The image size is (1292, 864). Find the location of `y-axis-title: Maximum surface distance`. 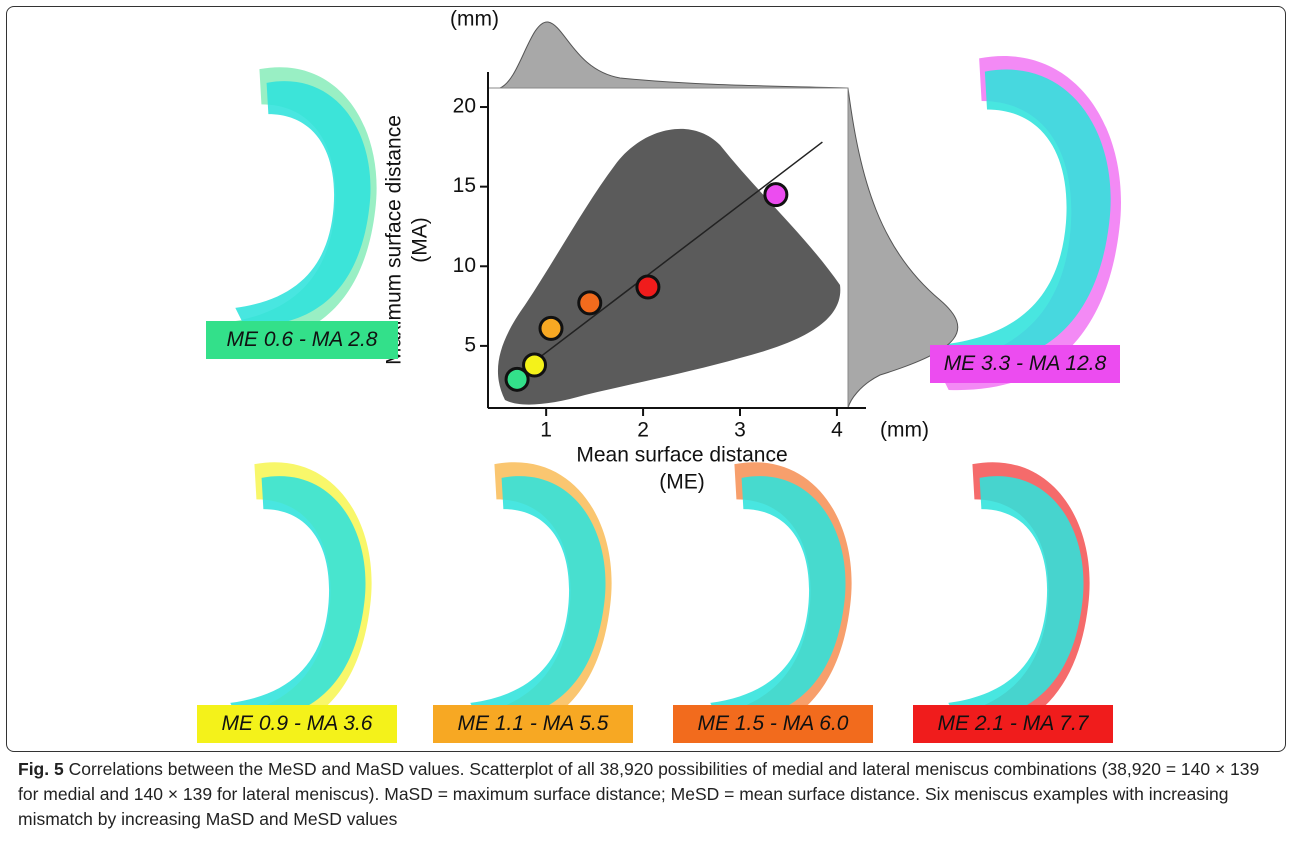

y-axis-title: Maximum surface distance is located at coordinates (394, 240).